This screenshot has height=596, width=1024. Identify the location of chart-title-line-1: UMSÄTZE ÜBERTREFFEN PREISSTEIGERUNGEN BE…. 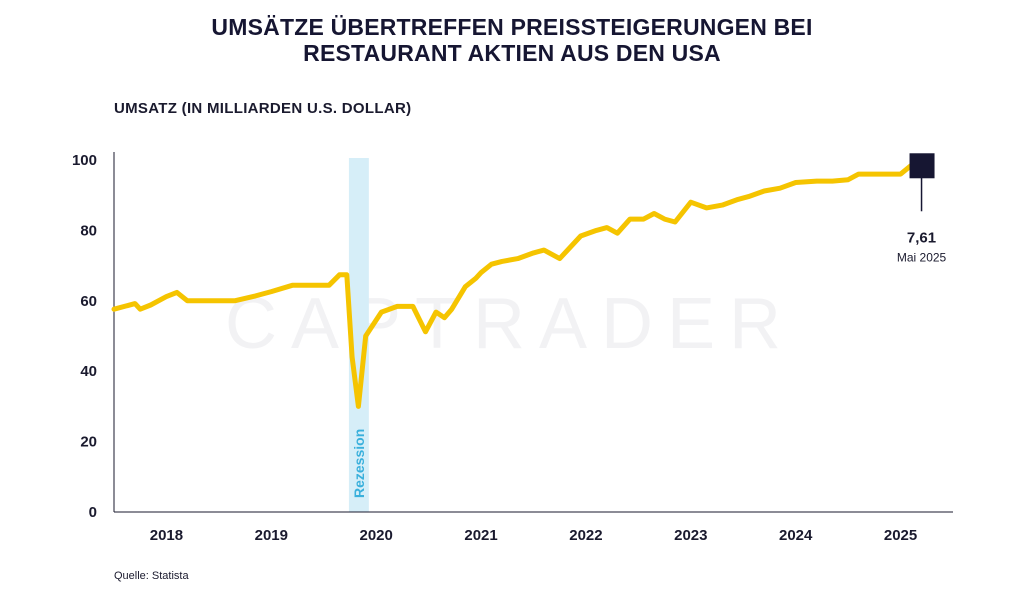
(512, 27).